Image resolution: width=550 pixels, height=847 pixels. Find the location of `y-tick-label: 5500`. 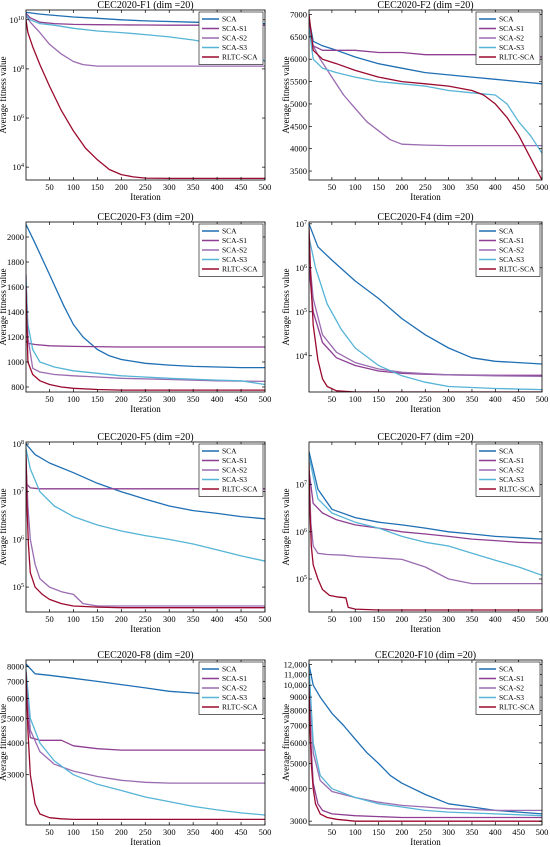

y-tick-label: 5500 is located at coordinates (298, 82).